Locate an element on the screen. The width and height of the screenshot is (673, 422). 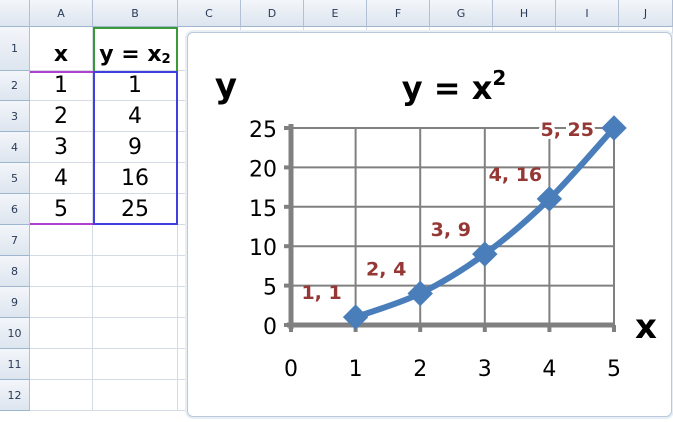
x-tick-label: 1 is located at coordinates (356, 369).